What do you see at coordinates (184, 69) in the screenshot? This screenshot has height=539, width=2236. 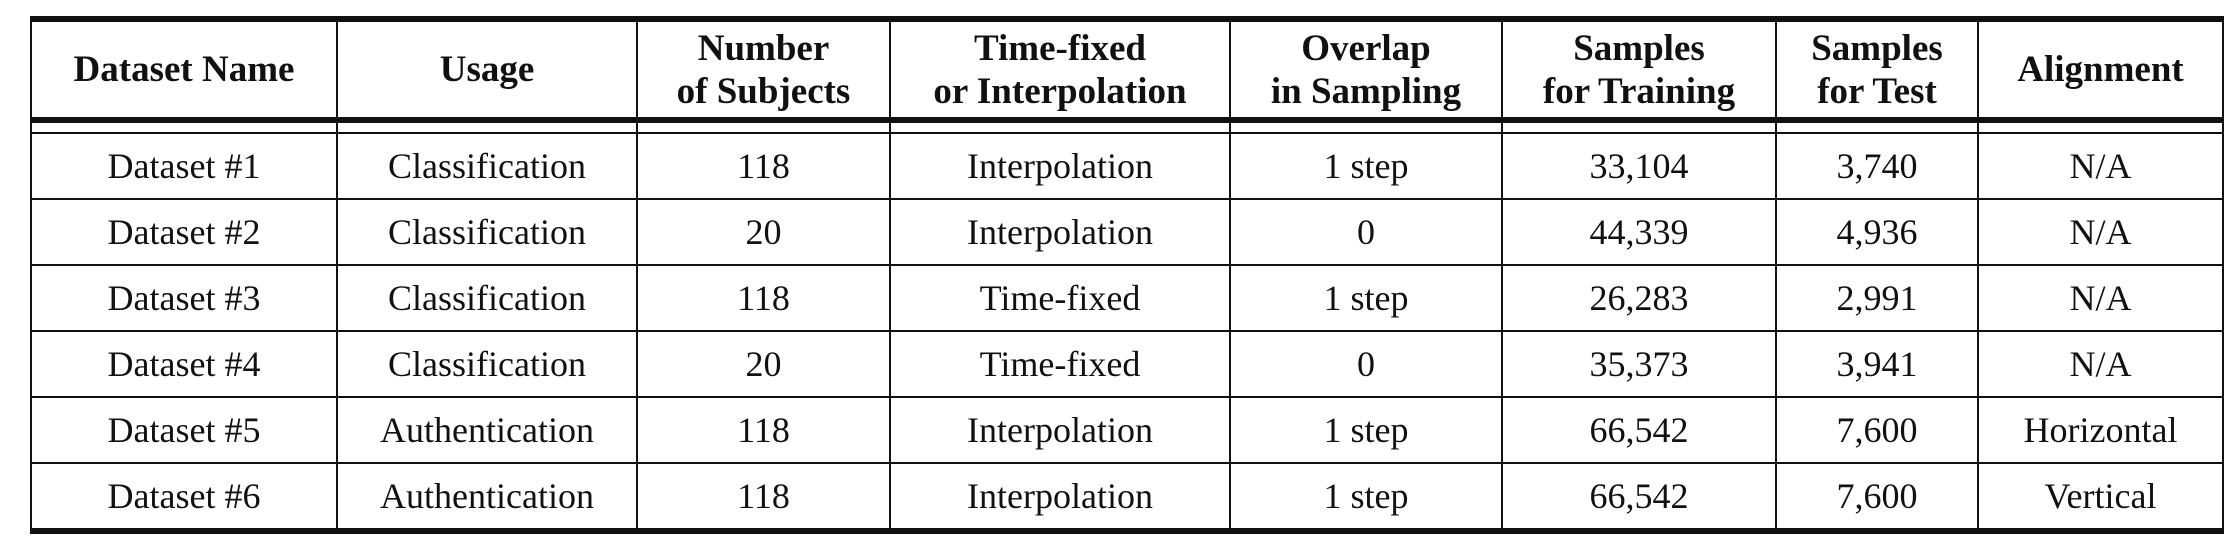 I see `header-dataset-name: Dataset Name` at bounding box center [184, 69].